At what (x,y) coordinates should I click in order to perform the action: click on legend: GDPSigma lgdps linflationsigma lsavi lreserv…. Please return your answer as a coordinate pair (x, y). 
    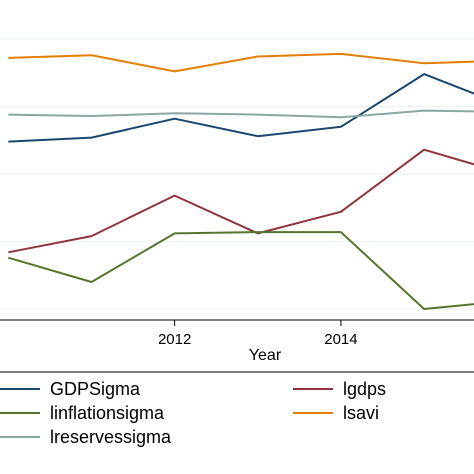
    Looking at the image, I should click on (193, 413).